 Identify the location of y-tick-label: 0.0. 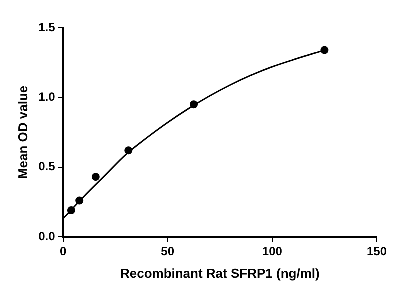
(47, 236).